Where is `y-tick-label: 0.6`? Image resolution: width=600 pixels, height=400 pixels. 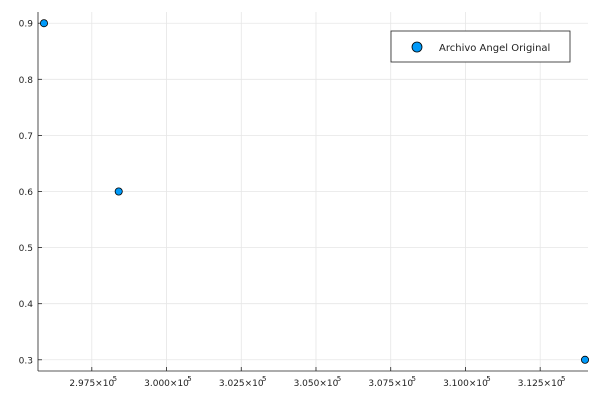 y-tick-label: 0.6 is located at coordinates (26, 193).